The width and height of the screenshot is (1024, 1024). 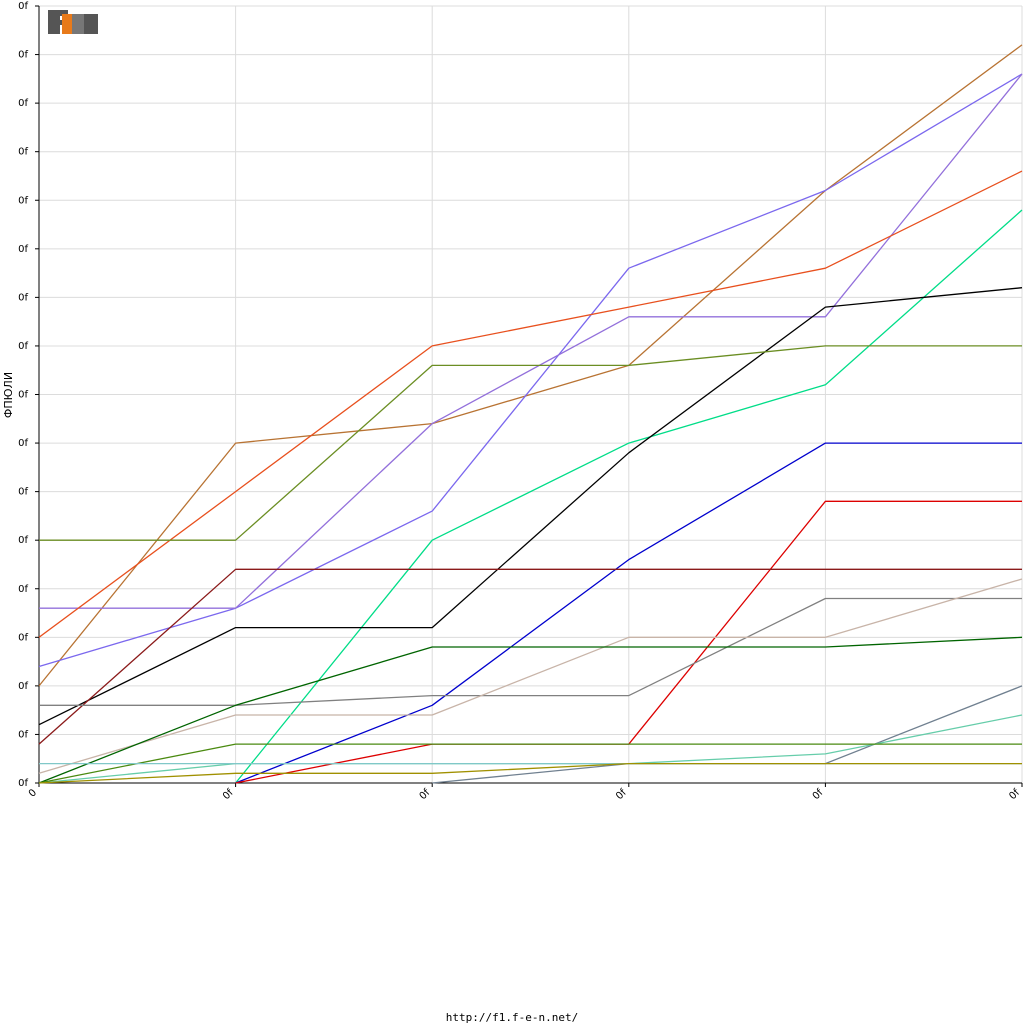 I want to click on x-tick-label: 0, so click(x=33, y=793).